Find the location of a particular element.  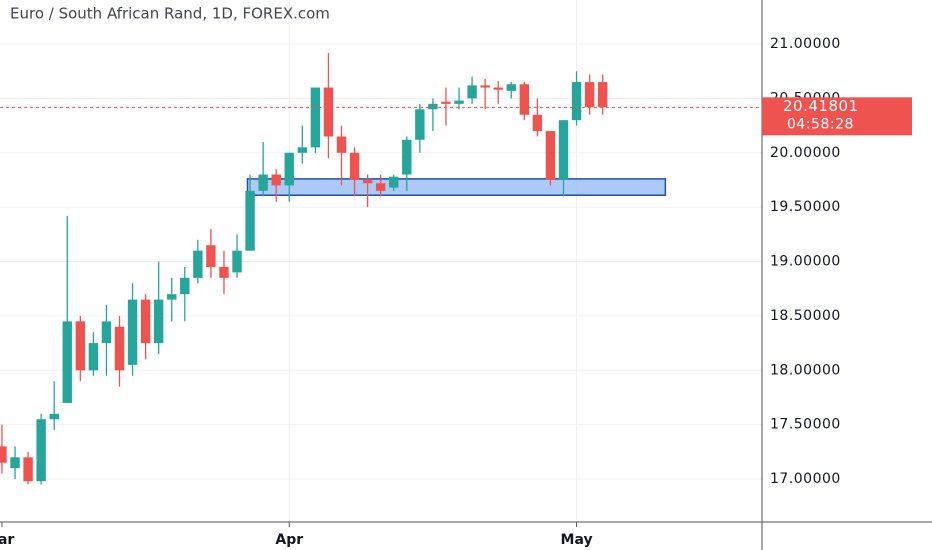

x-tick-label: May is located at coordinates (577, 540).